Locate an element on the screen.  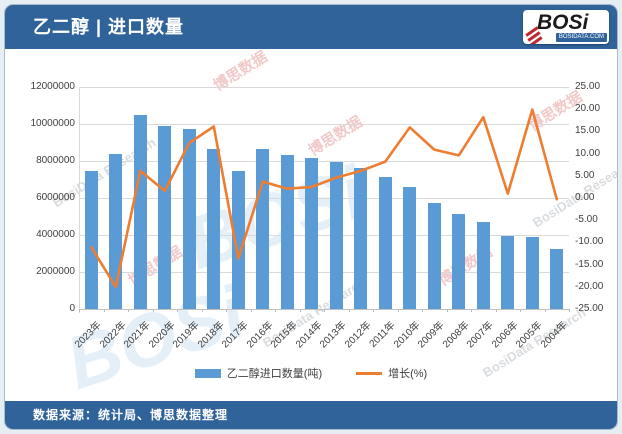
left-axis-tick-label: 2000000 is located at coordinates (55, 271).